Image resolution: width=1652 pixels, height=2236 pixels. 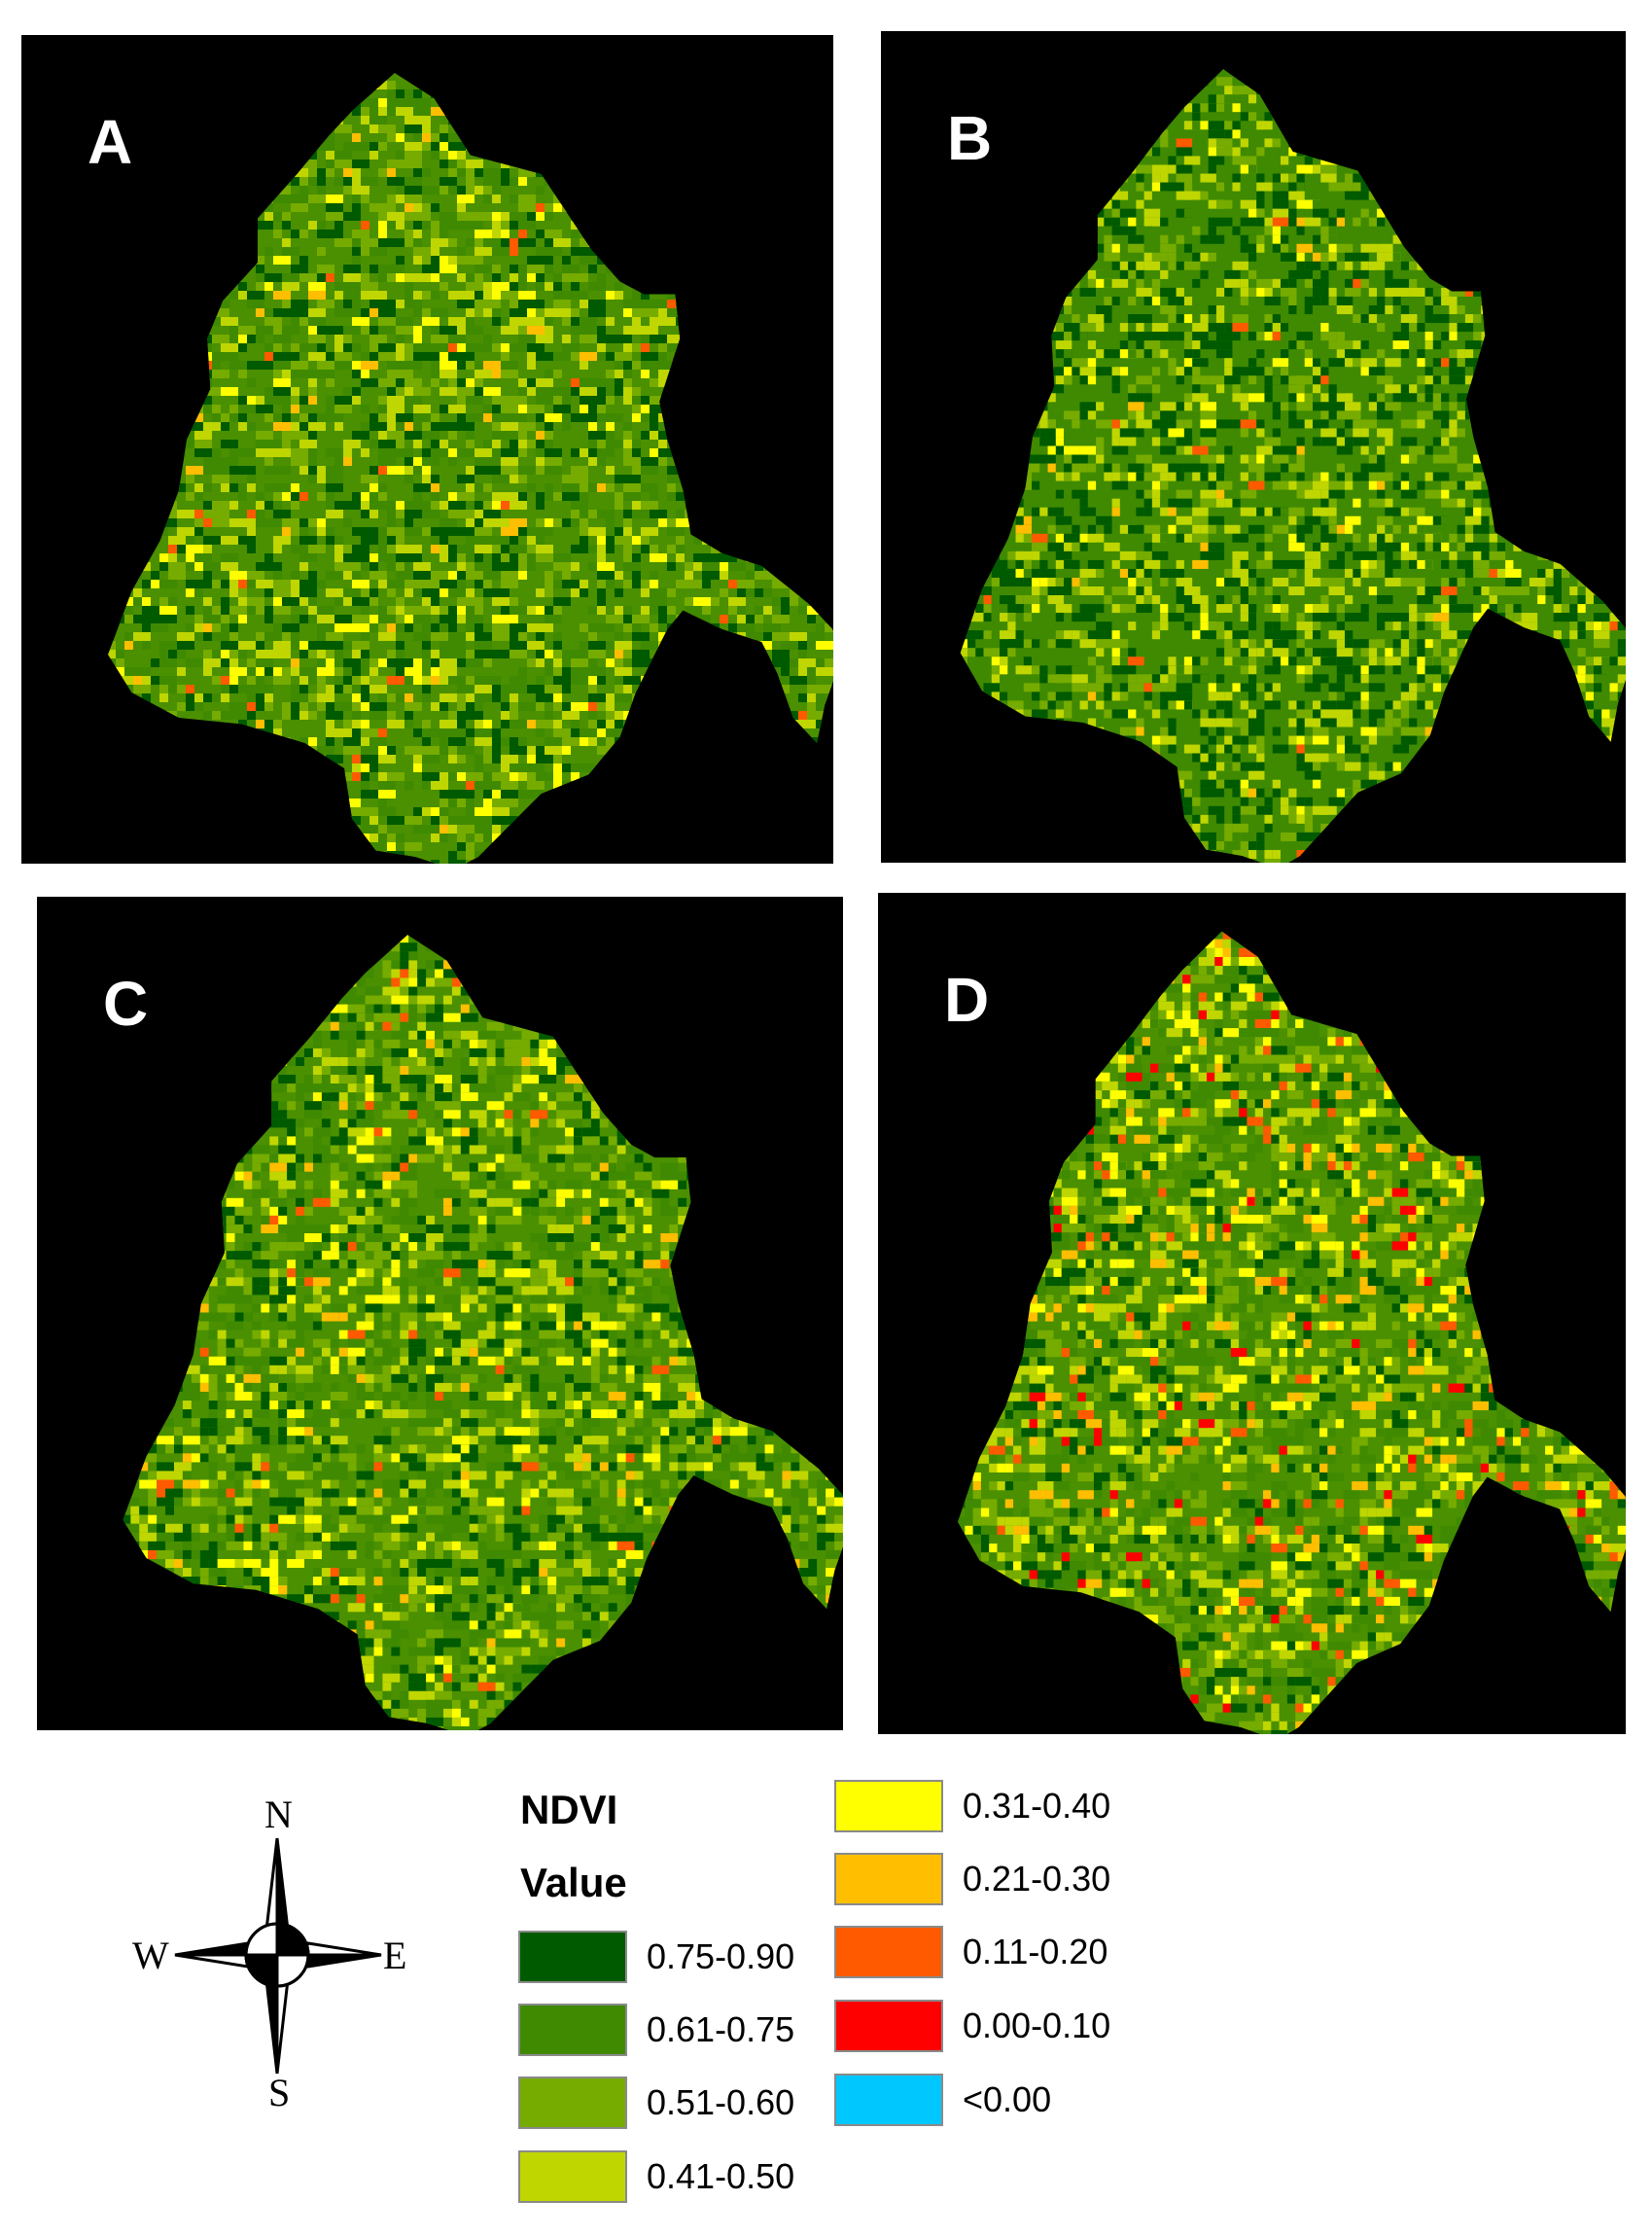 I want to click on legend-label: 0.61-0.75, so click(x=721, y=2029).